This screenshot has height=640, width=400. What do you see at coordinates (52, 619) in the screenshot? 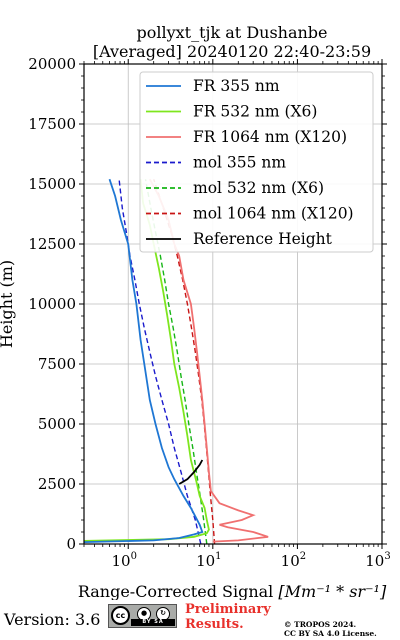
I see `version-label: Version: 3.6` at bounding box center [52, 619].